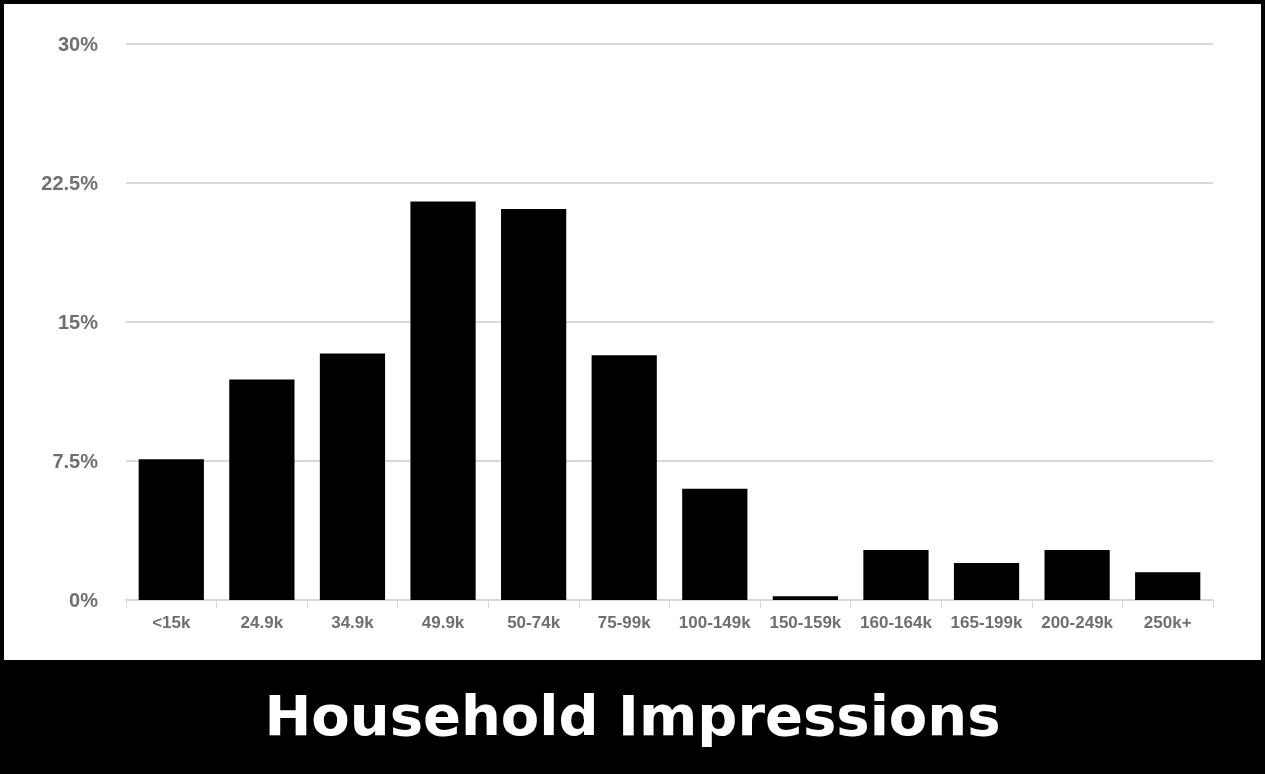 This screenshot has height=774, width=1265. Describe the element at coordinates (1167, 622) in the screenshot. I see `x-tick-label: 250k+` at that location.